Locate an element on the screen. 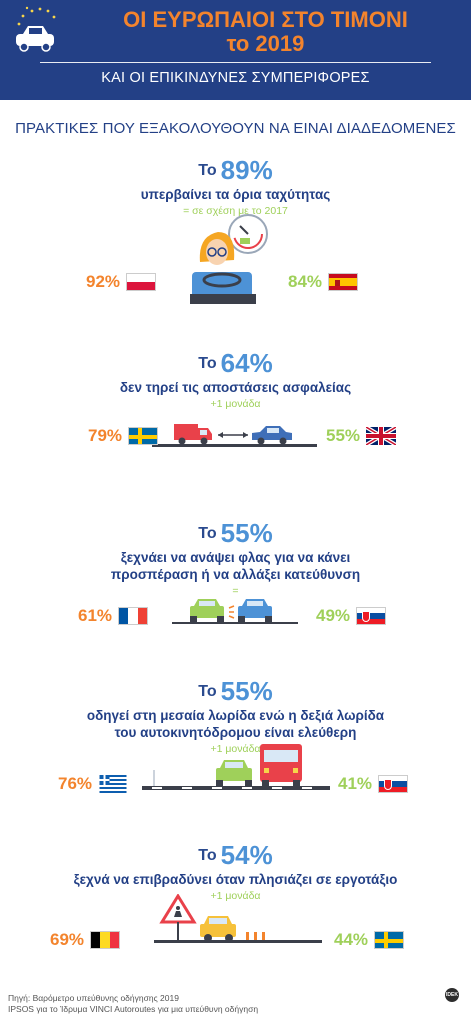  source-line-1: Πηγή: Βαρόμετρο υπεύθυνης οδήγησης 2019 is located at coordinates (93, 998).